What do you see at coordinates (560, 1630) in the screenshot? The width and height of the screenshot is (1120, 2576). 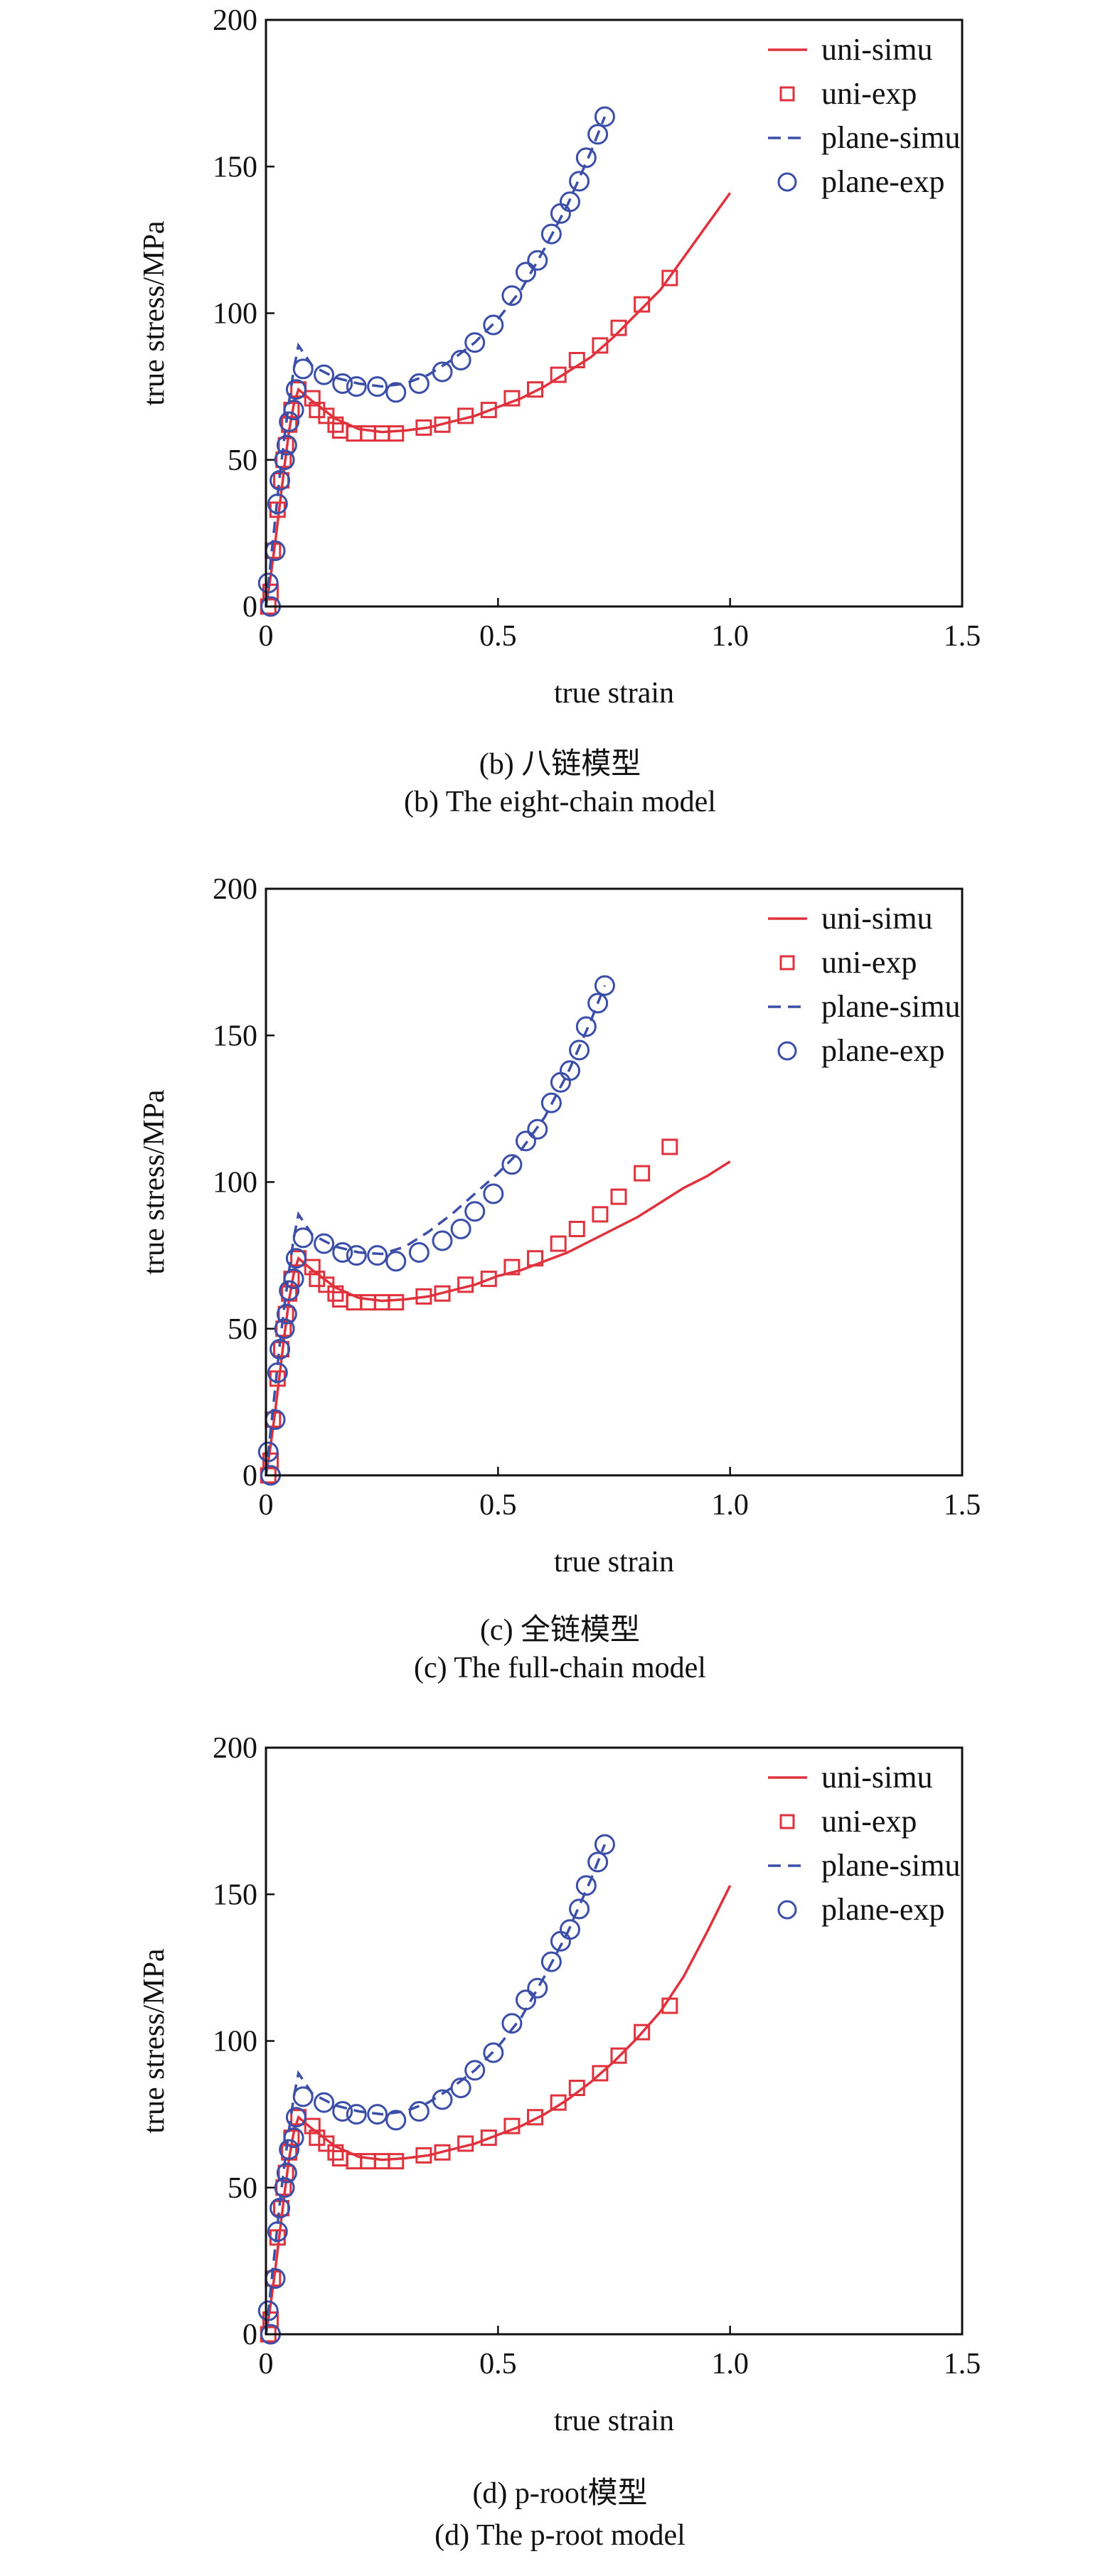 I see `caption-cn: (c) 全链模型` at bounding box center [560, 1630].